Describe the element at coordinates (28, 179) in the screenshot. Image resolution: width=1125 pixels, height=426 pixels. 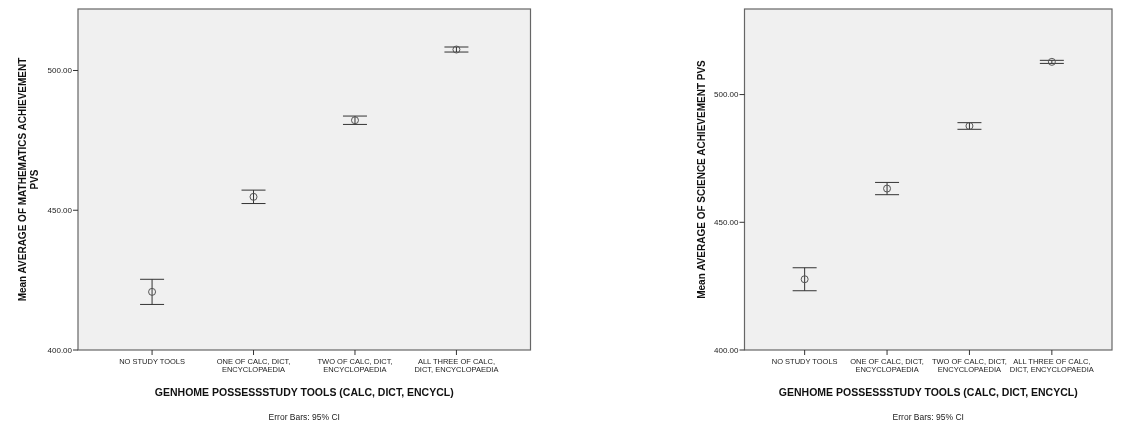
I see `y-axis-title: Mean AVERAGE OF MATHEMATICS ACHIEVEMENT PVS` at that location.